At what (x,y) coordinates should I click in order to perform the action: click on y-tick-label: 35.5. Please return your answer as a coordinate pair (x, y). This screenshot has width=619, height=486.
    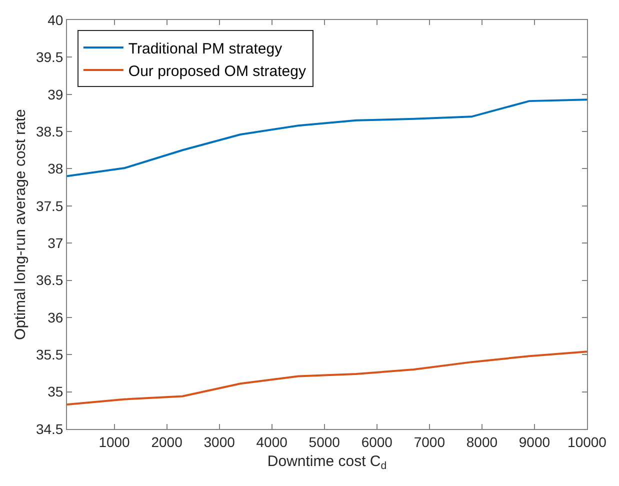
    Looking at the image, I should click on (50, 354).